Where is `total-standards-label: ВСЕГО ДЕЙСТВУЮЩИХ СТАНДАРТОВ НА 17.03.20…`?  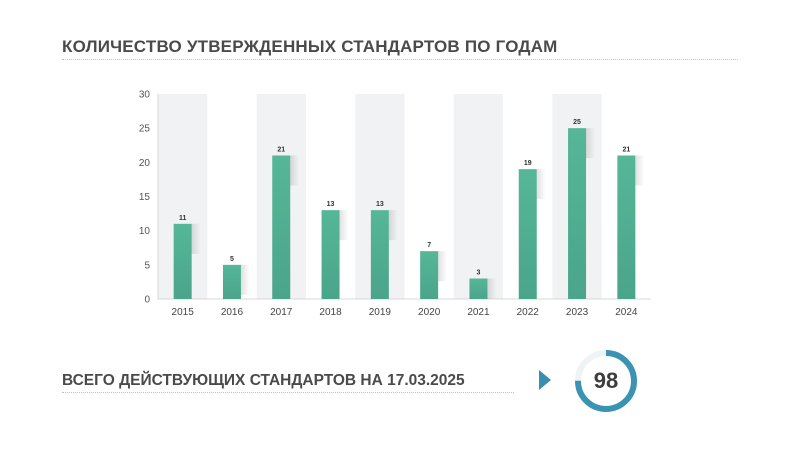
total-standards-label: ВСЕГО ДЕЙСТВУЮЩИХ СТАНДАРТОВ НА 17.03.20… is located at coordinates (263, 380).